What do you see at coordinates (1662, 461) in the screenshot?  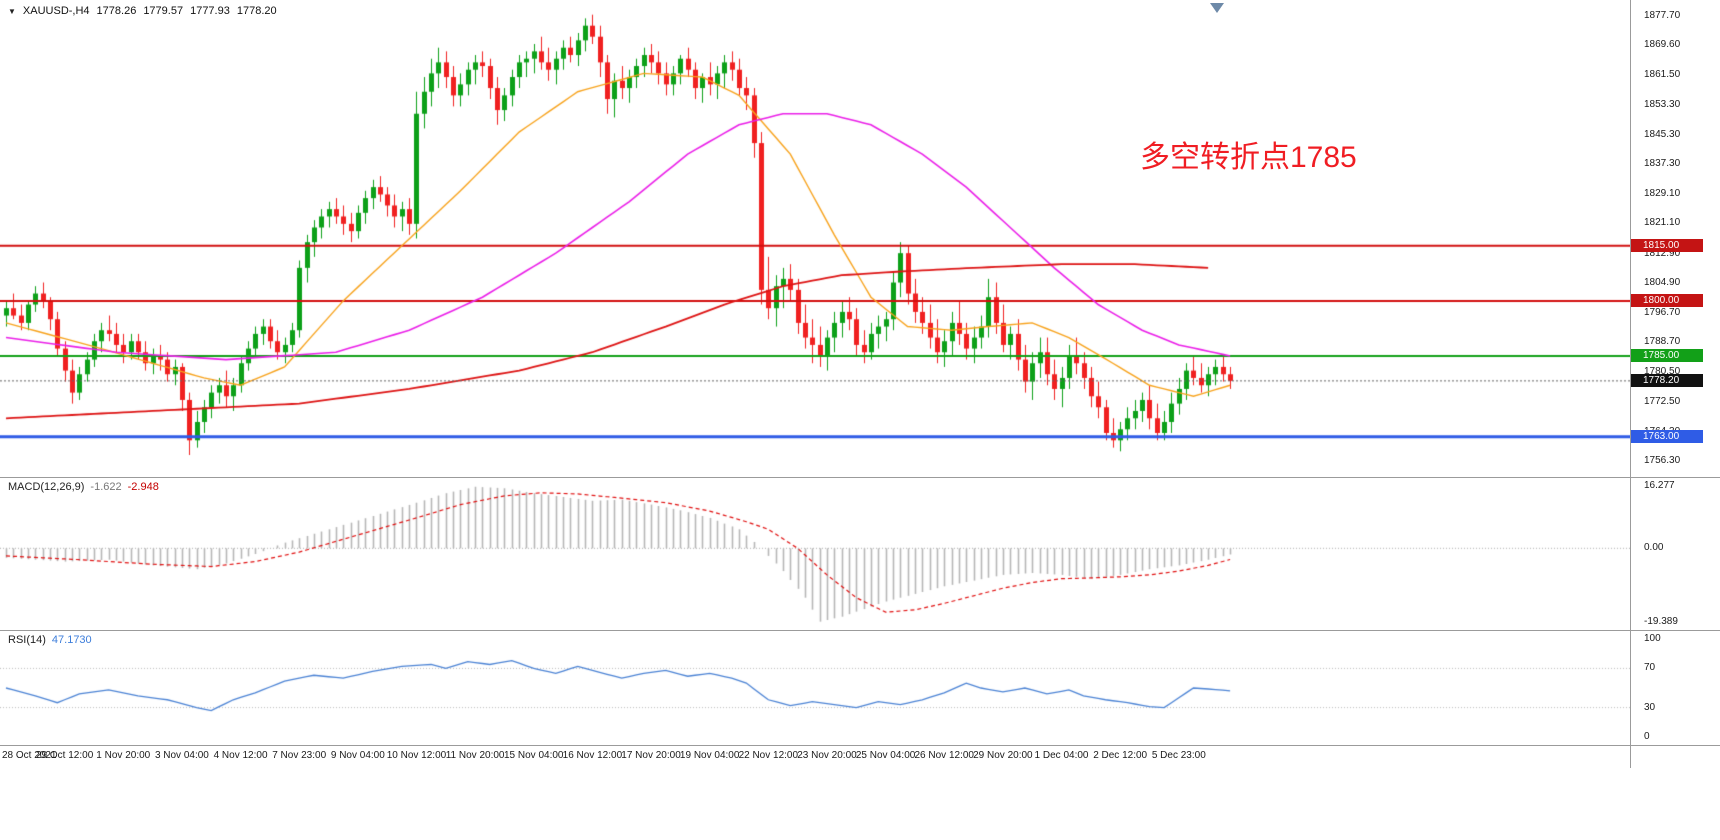 I see `price-tick-label: 1756.30` at bounding box center [1662, 461].